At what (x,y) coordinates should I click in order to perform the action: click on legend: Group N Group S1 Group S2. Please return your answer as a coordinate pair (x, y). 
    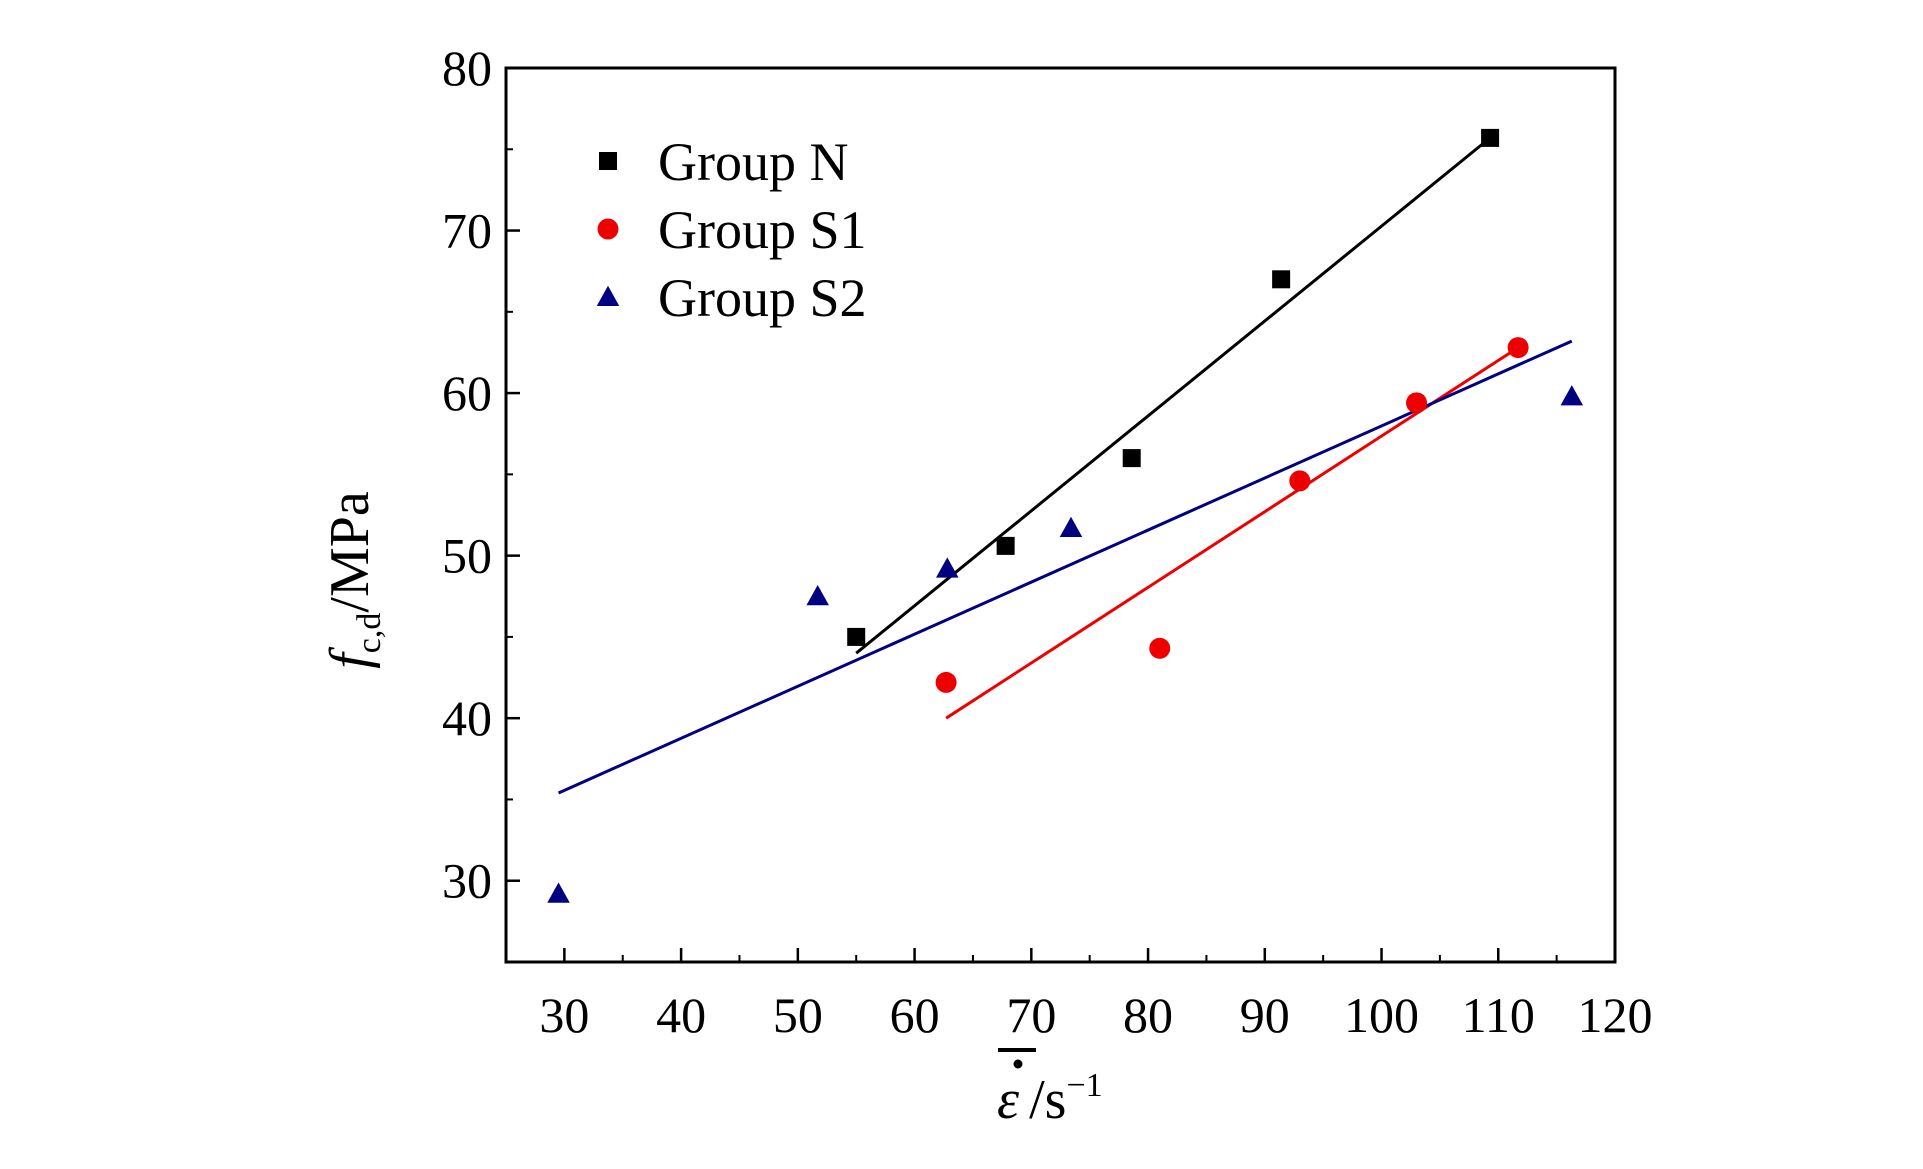
    Looking at the image, I should click on (731, 230).